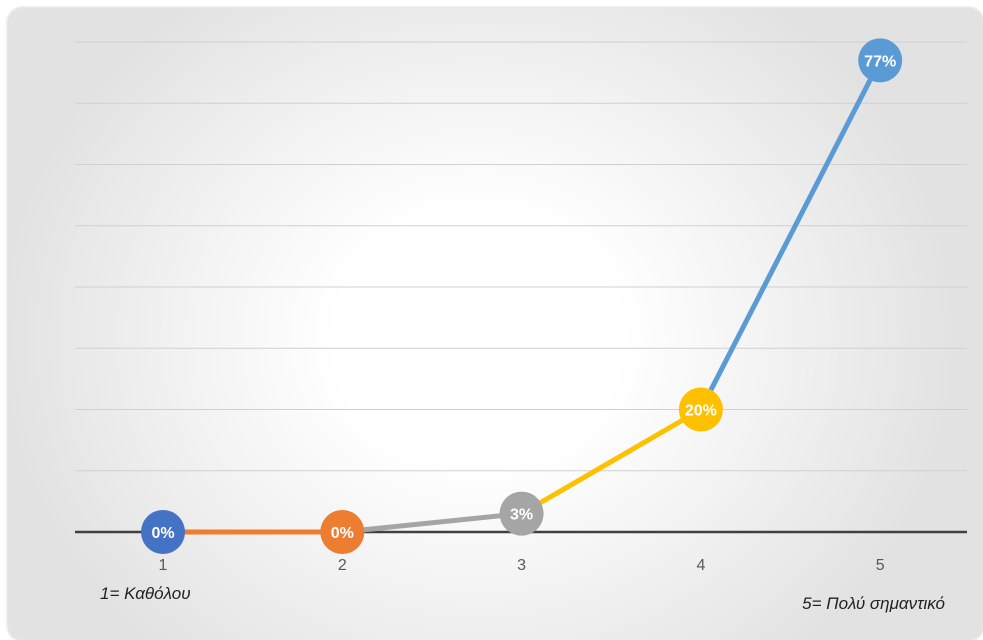  I want to click on x-tick-label: 3, so click(521, 565).